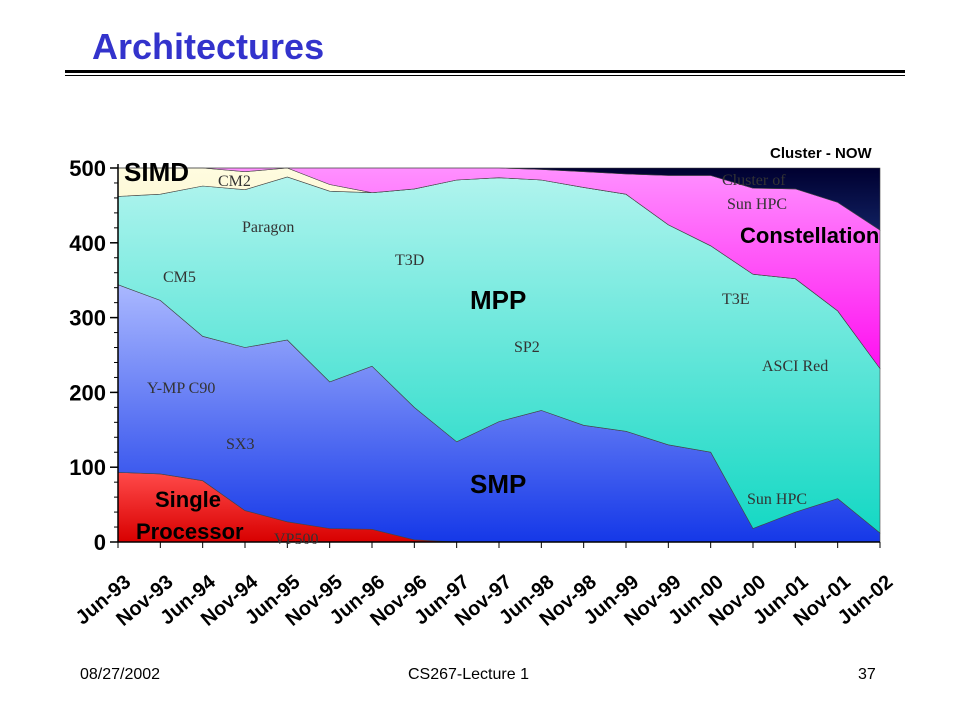 This screenshot has width=960, height=720. What do you see at coordinates (498, 484) in the screenshot?
I see `series-label: SMP` at bounding box center [498, 484].